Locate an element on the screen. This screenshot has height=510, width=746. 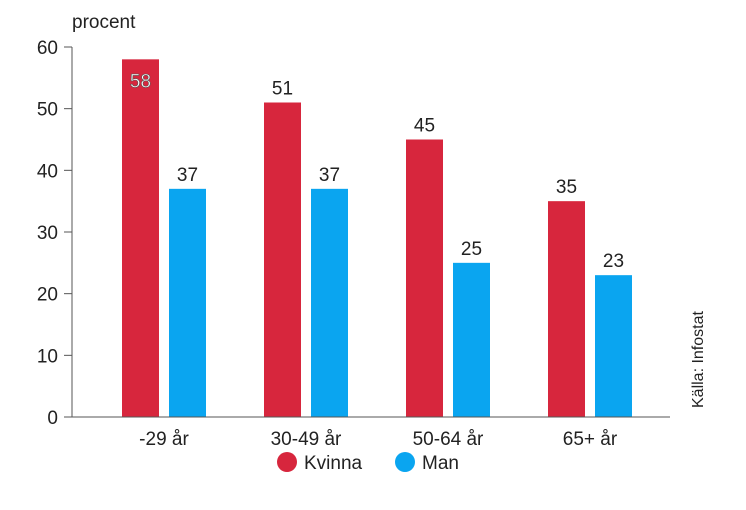
y-tick-label: 50 is located at coordinates (47, 110).